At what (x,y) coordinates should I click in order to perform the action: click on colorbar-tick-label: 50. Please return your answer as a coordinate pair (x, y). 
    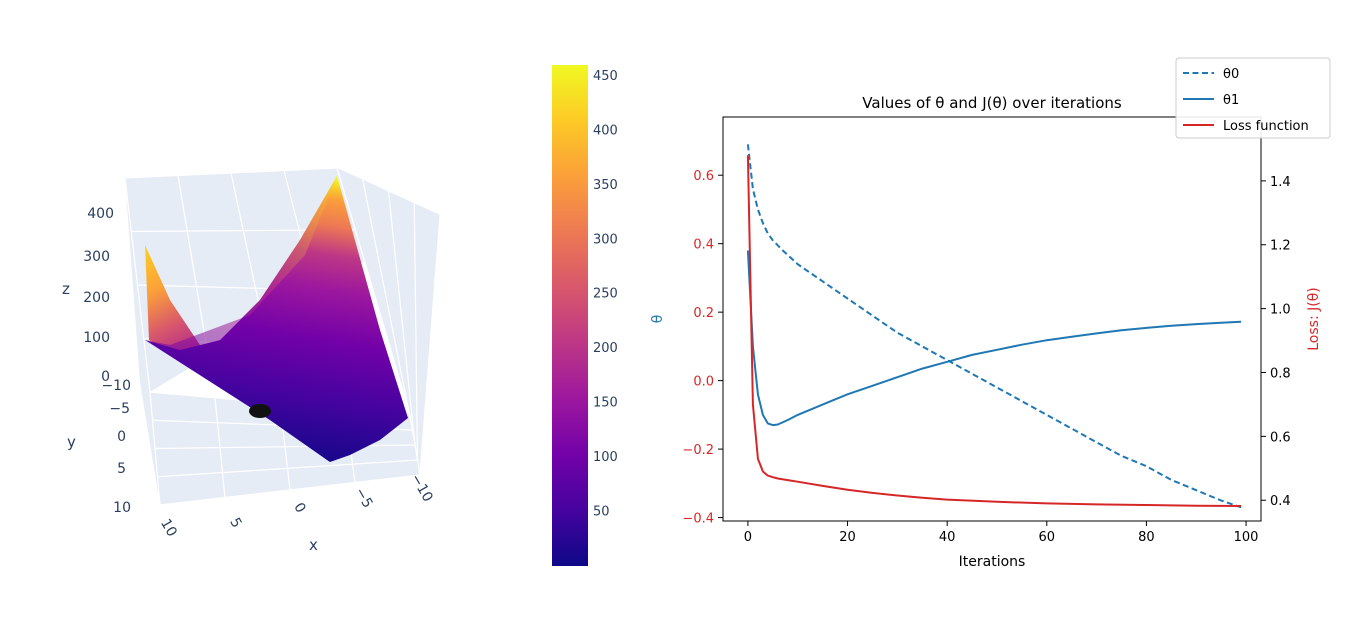
    Looking at the image, I should click on (601, 512).